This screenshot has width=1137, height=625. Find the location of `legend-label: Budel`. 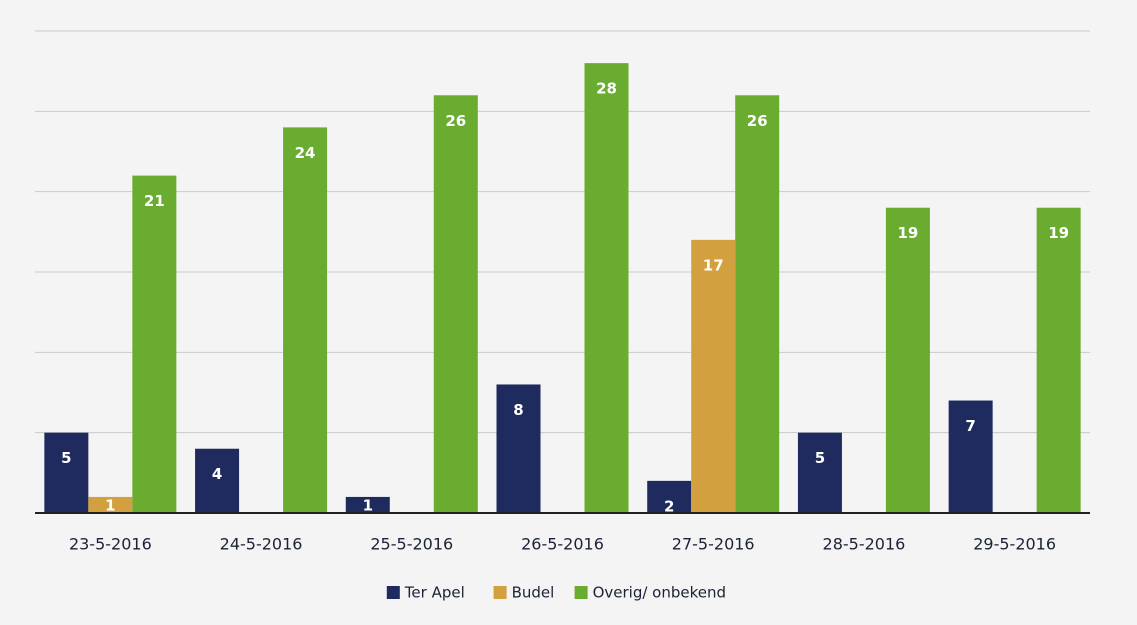

legend-label: Budel is located at coordinates (533, 593).